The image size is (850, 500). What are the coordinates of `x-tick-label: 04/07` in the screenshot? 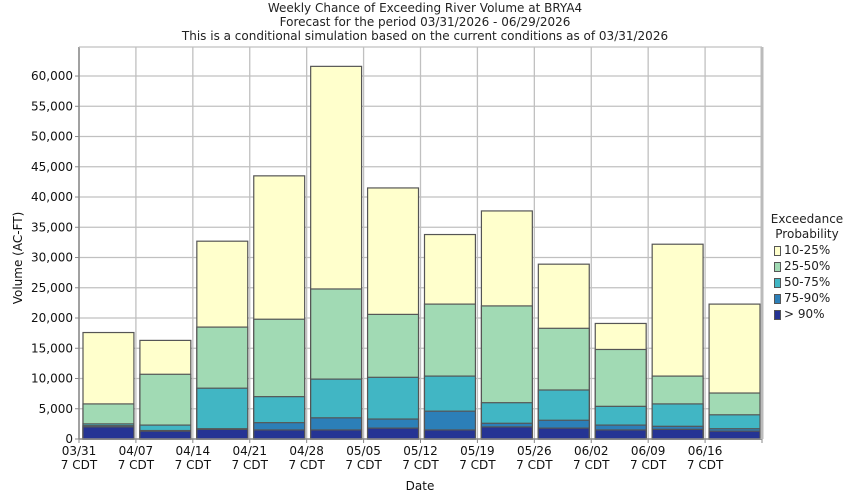 It's located at (136, 451).